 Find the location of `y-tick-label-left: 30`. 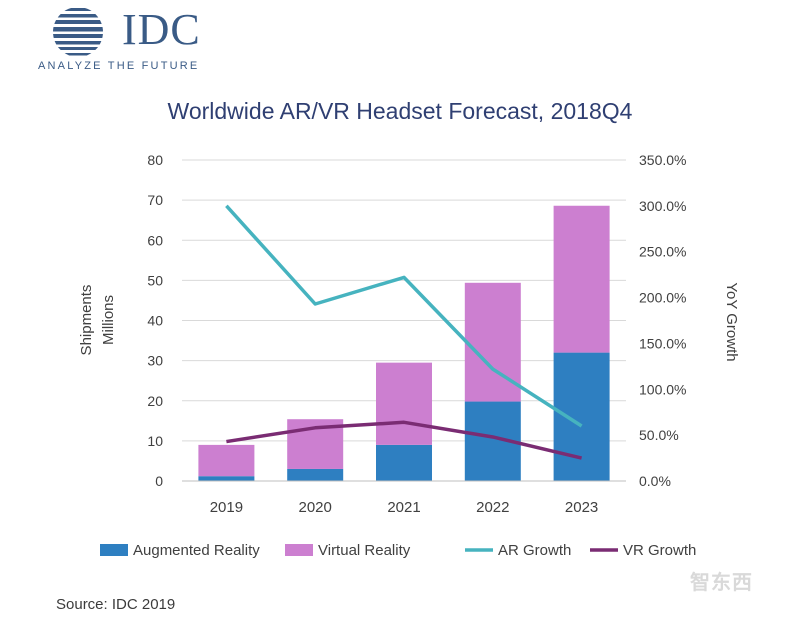

y-tick-label-left: 30 is located at coordinates (155, 361).